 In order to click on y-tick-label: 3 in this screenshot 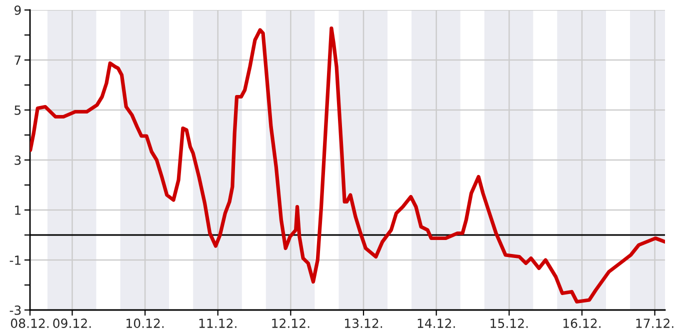, I will do `click(17, 160)`.